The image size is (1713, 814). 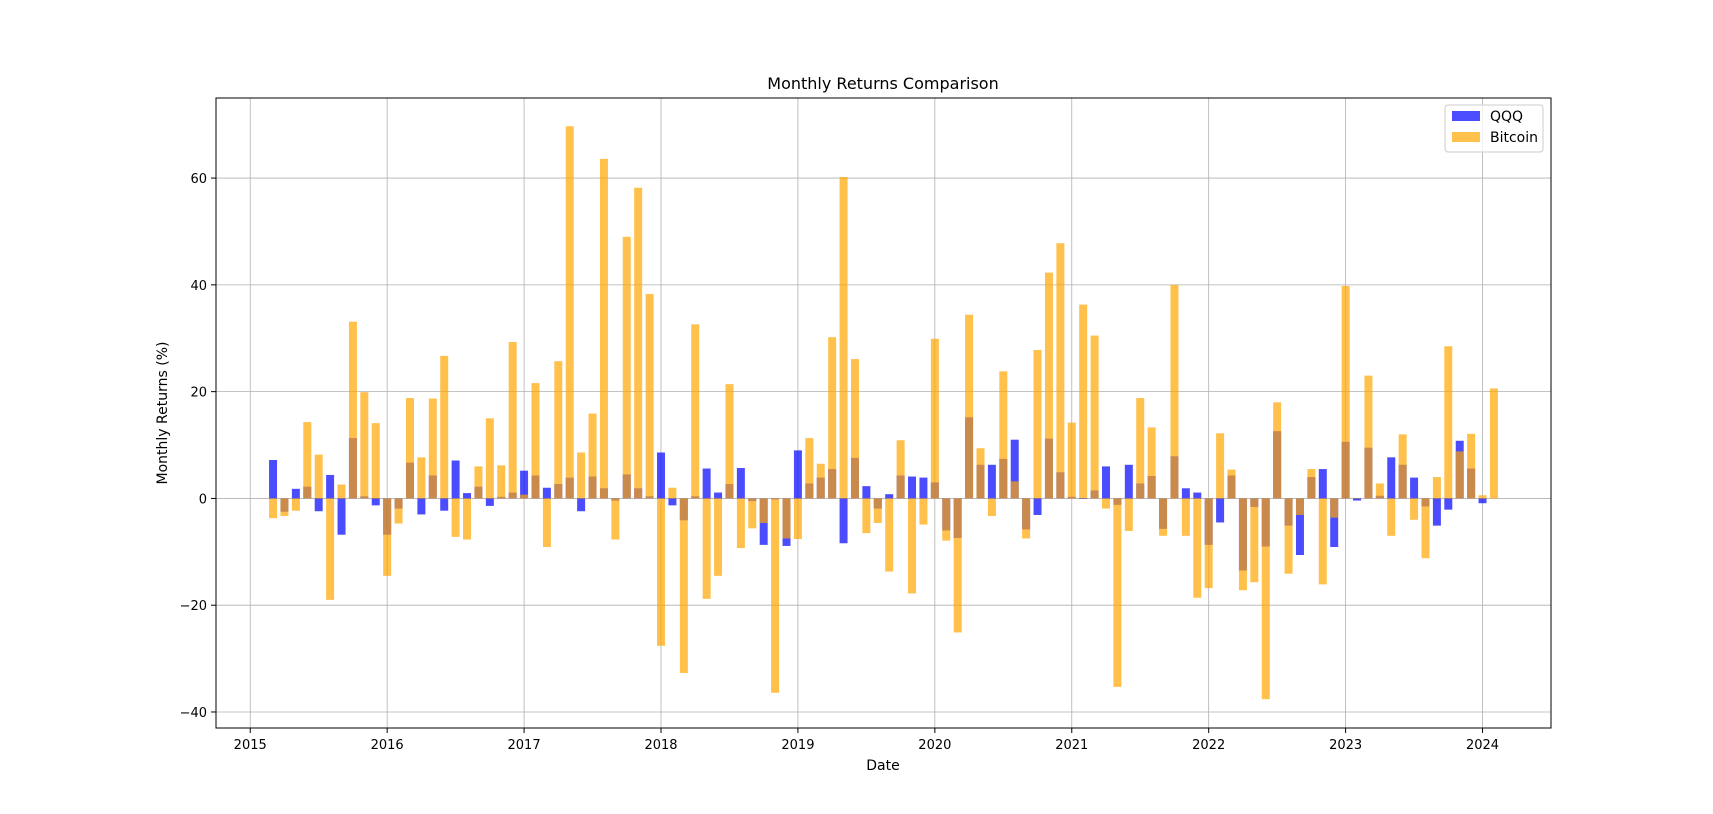 I want to click on y-tick-label: −20, so click(x=193, y=606).